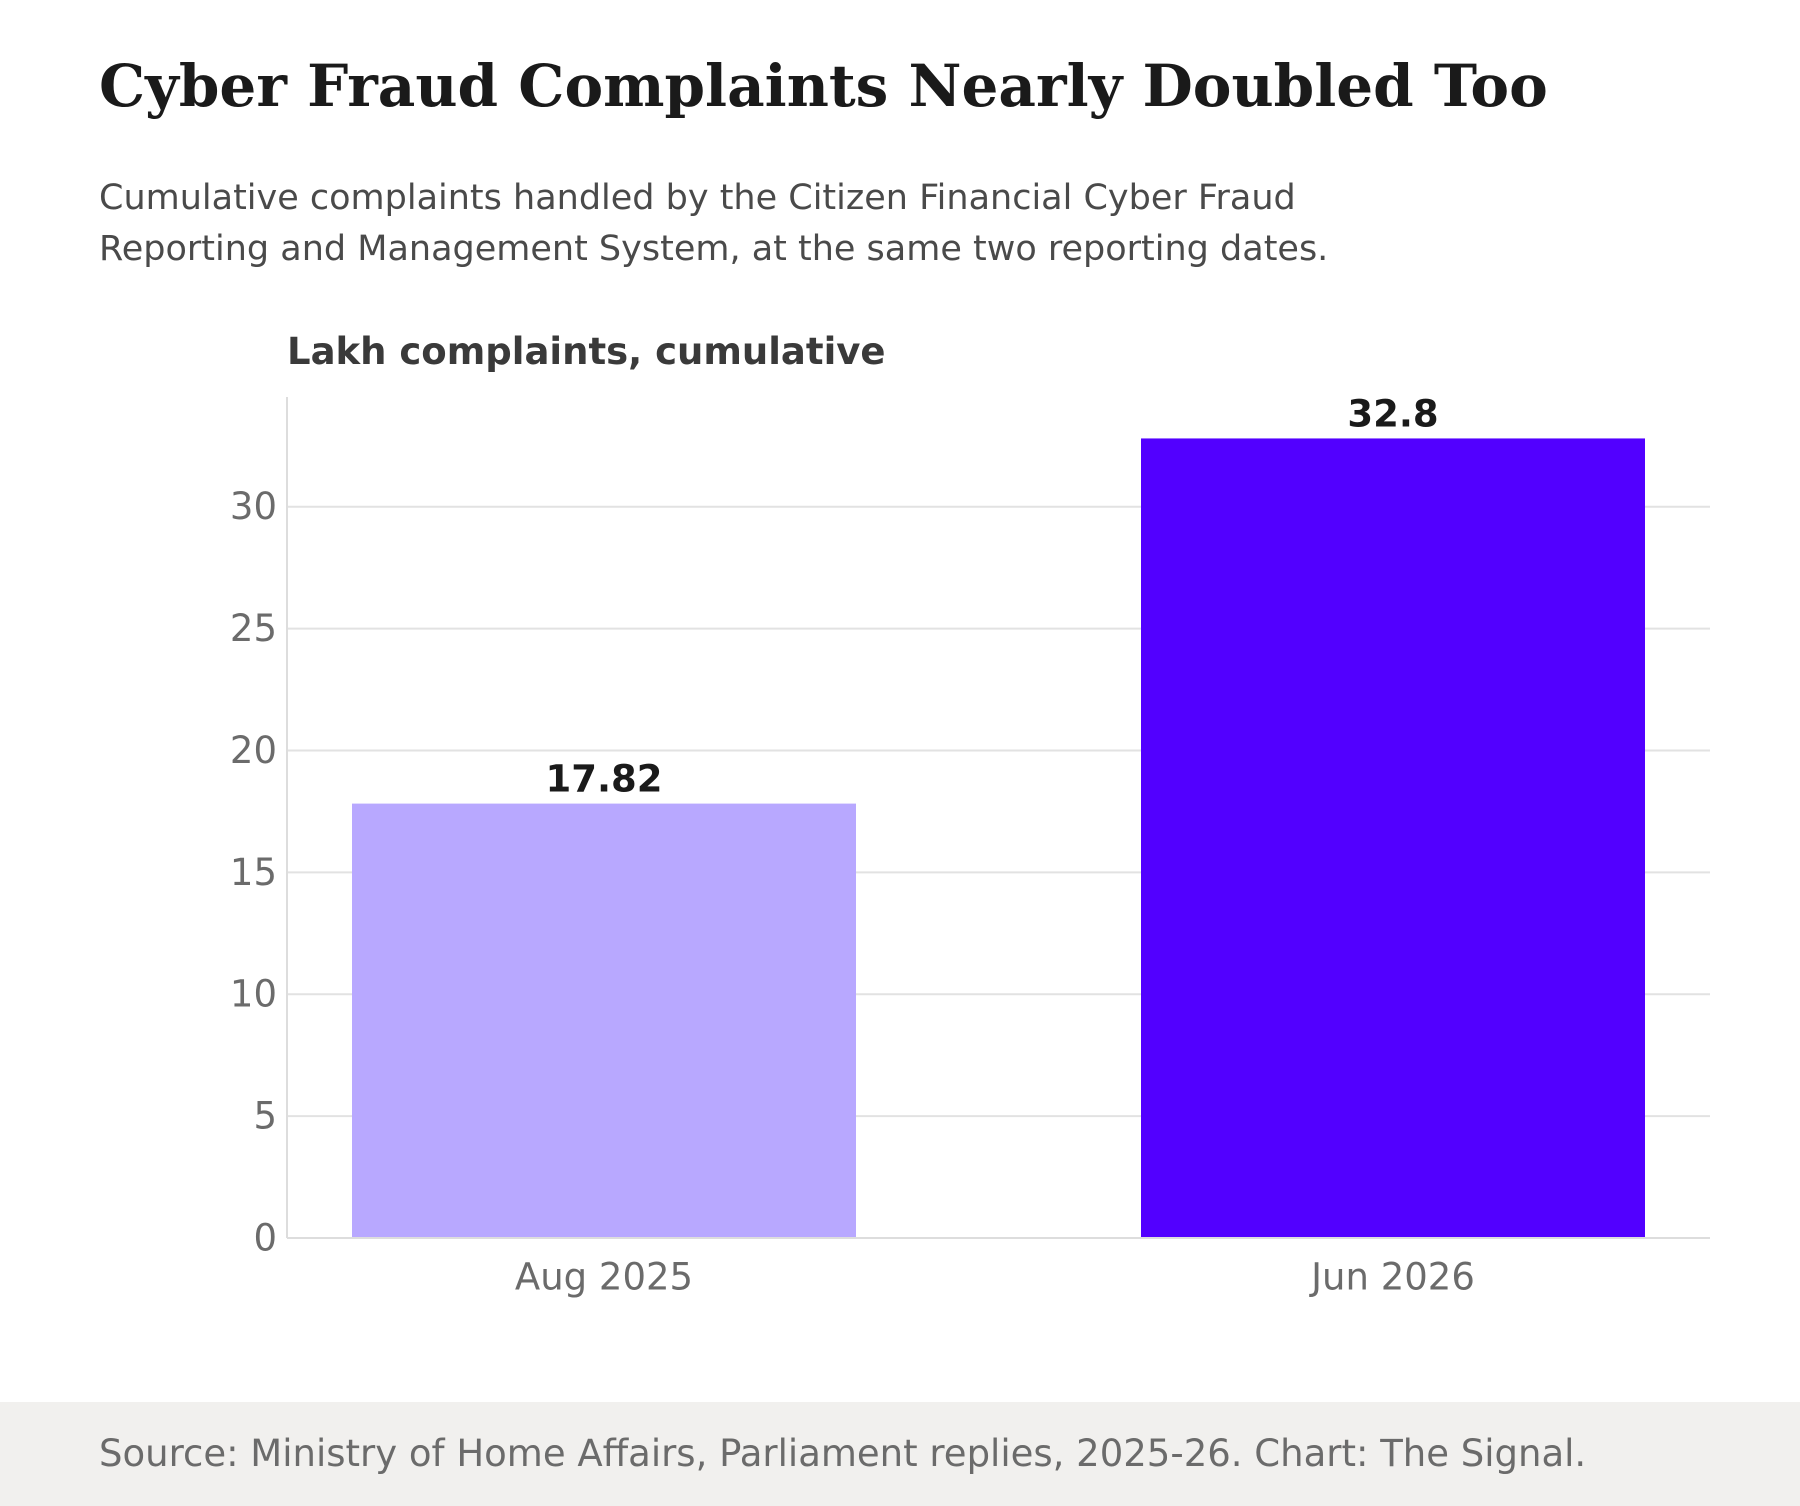 The width and height of the screenshot is (1800, 1506). I want to click on y-tick-label: 5, so click(265, 1116).